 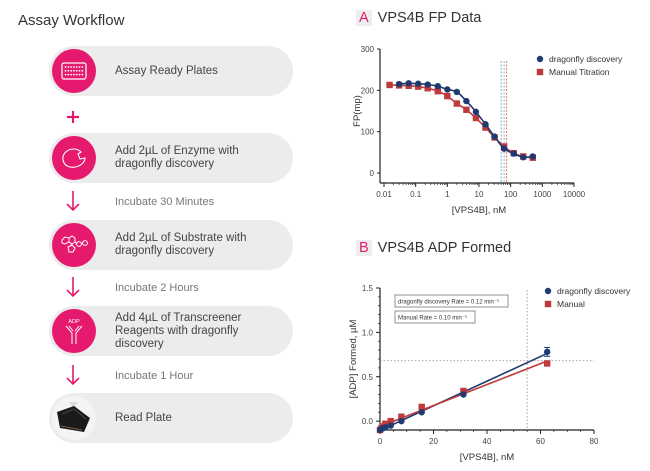 I want to click on x-tick-label: 10, so click(x=479, y=194).